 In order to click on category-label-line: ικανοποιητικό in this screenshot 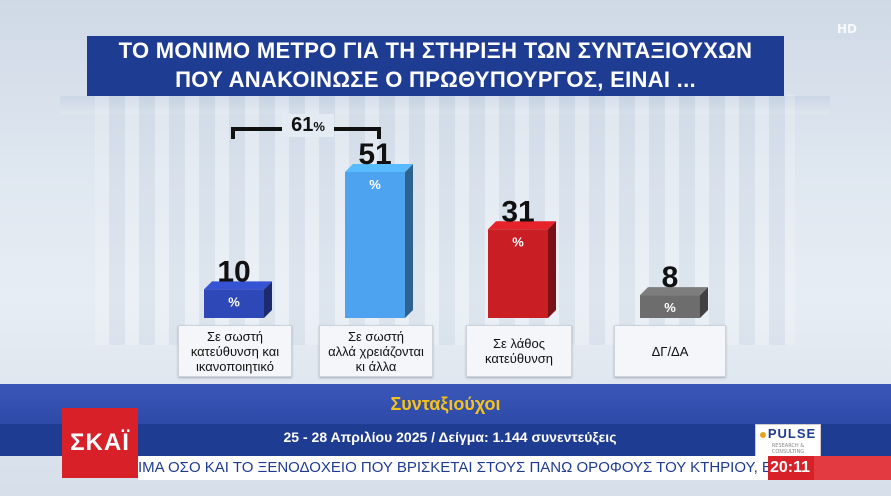, I will do `click(234, 366)`.